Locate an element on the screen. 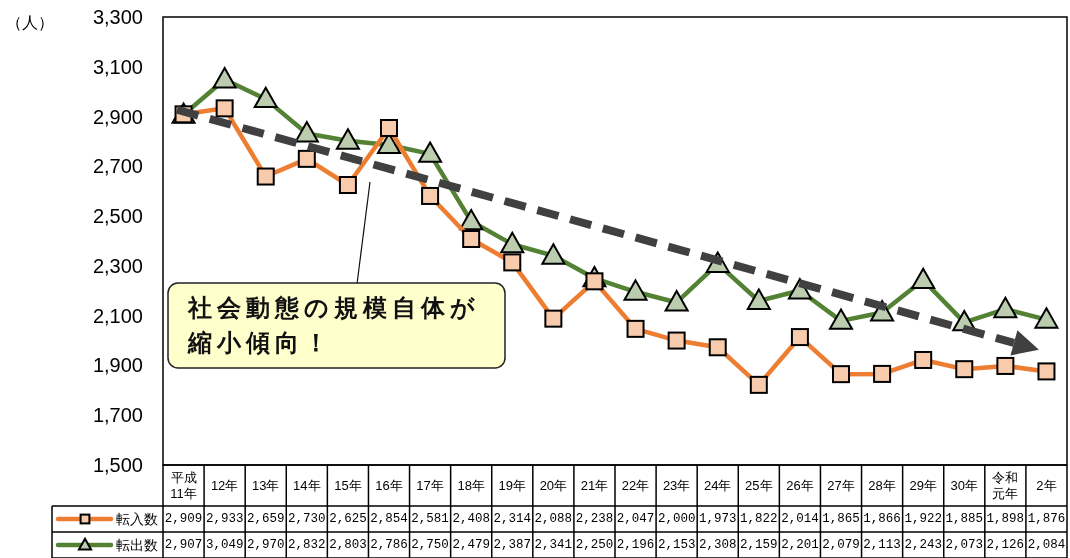 Image resolution: width=1070 pixels, height=558 pixels. data-label: 2,659 is located at coordinates (265, 519).